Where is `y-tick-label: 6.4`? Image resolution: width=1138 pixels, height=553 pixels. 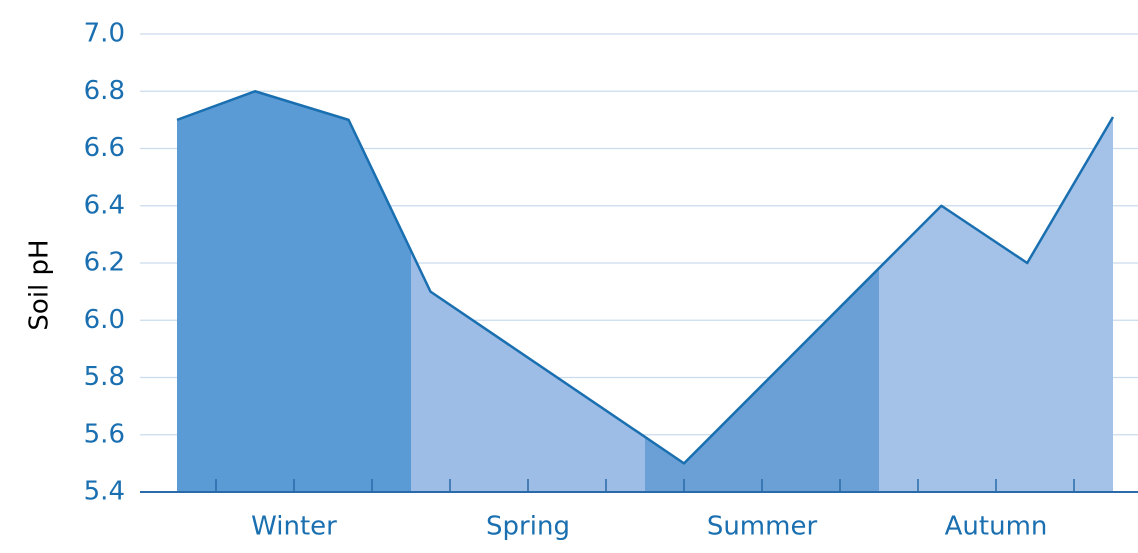
y-tick-label: 6.4 is located at coordinates (104, 205).